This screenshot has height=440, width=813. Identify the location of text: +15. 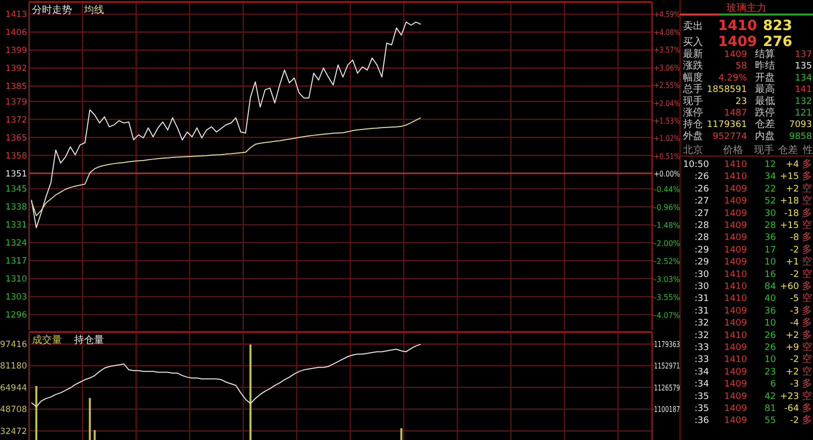
(789, 226).